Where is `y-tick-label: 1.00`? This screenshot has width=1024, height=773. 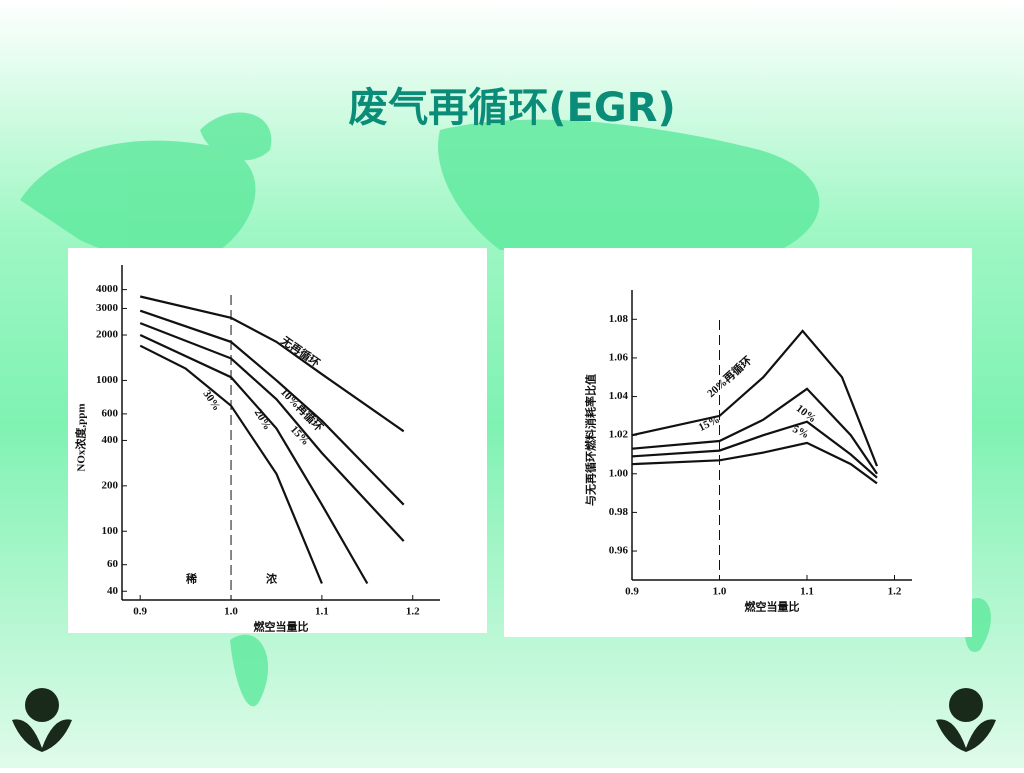
y-tick-label: 1.00 is located at coordinates (619, 473).